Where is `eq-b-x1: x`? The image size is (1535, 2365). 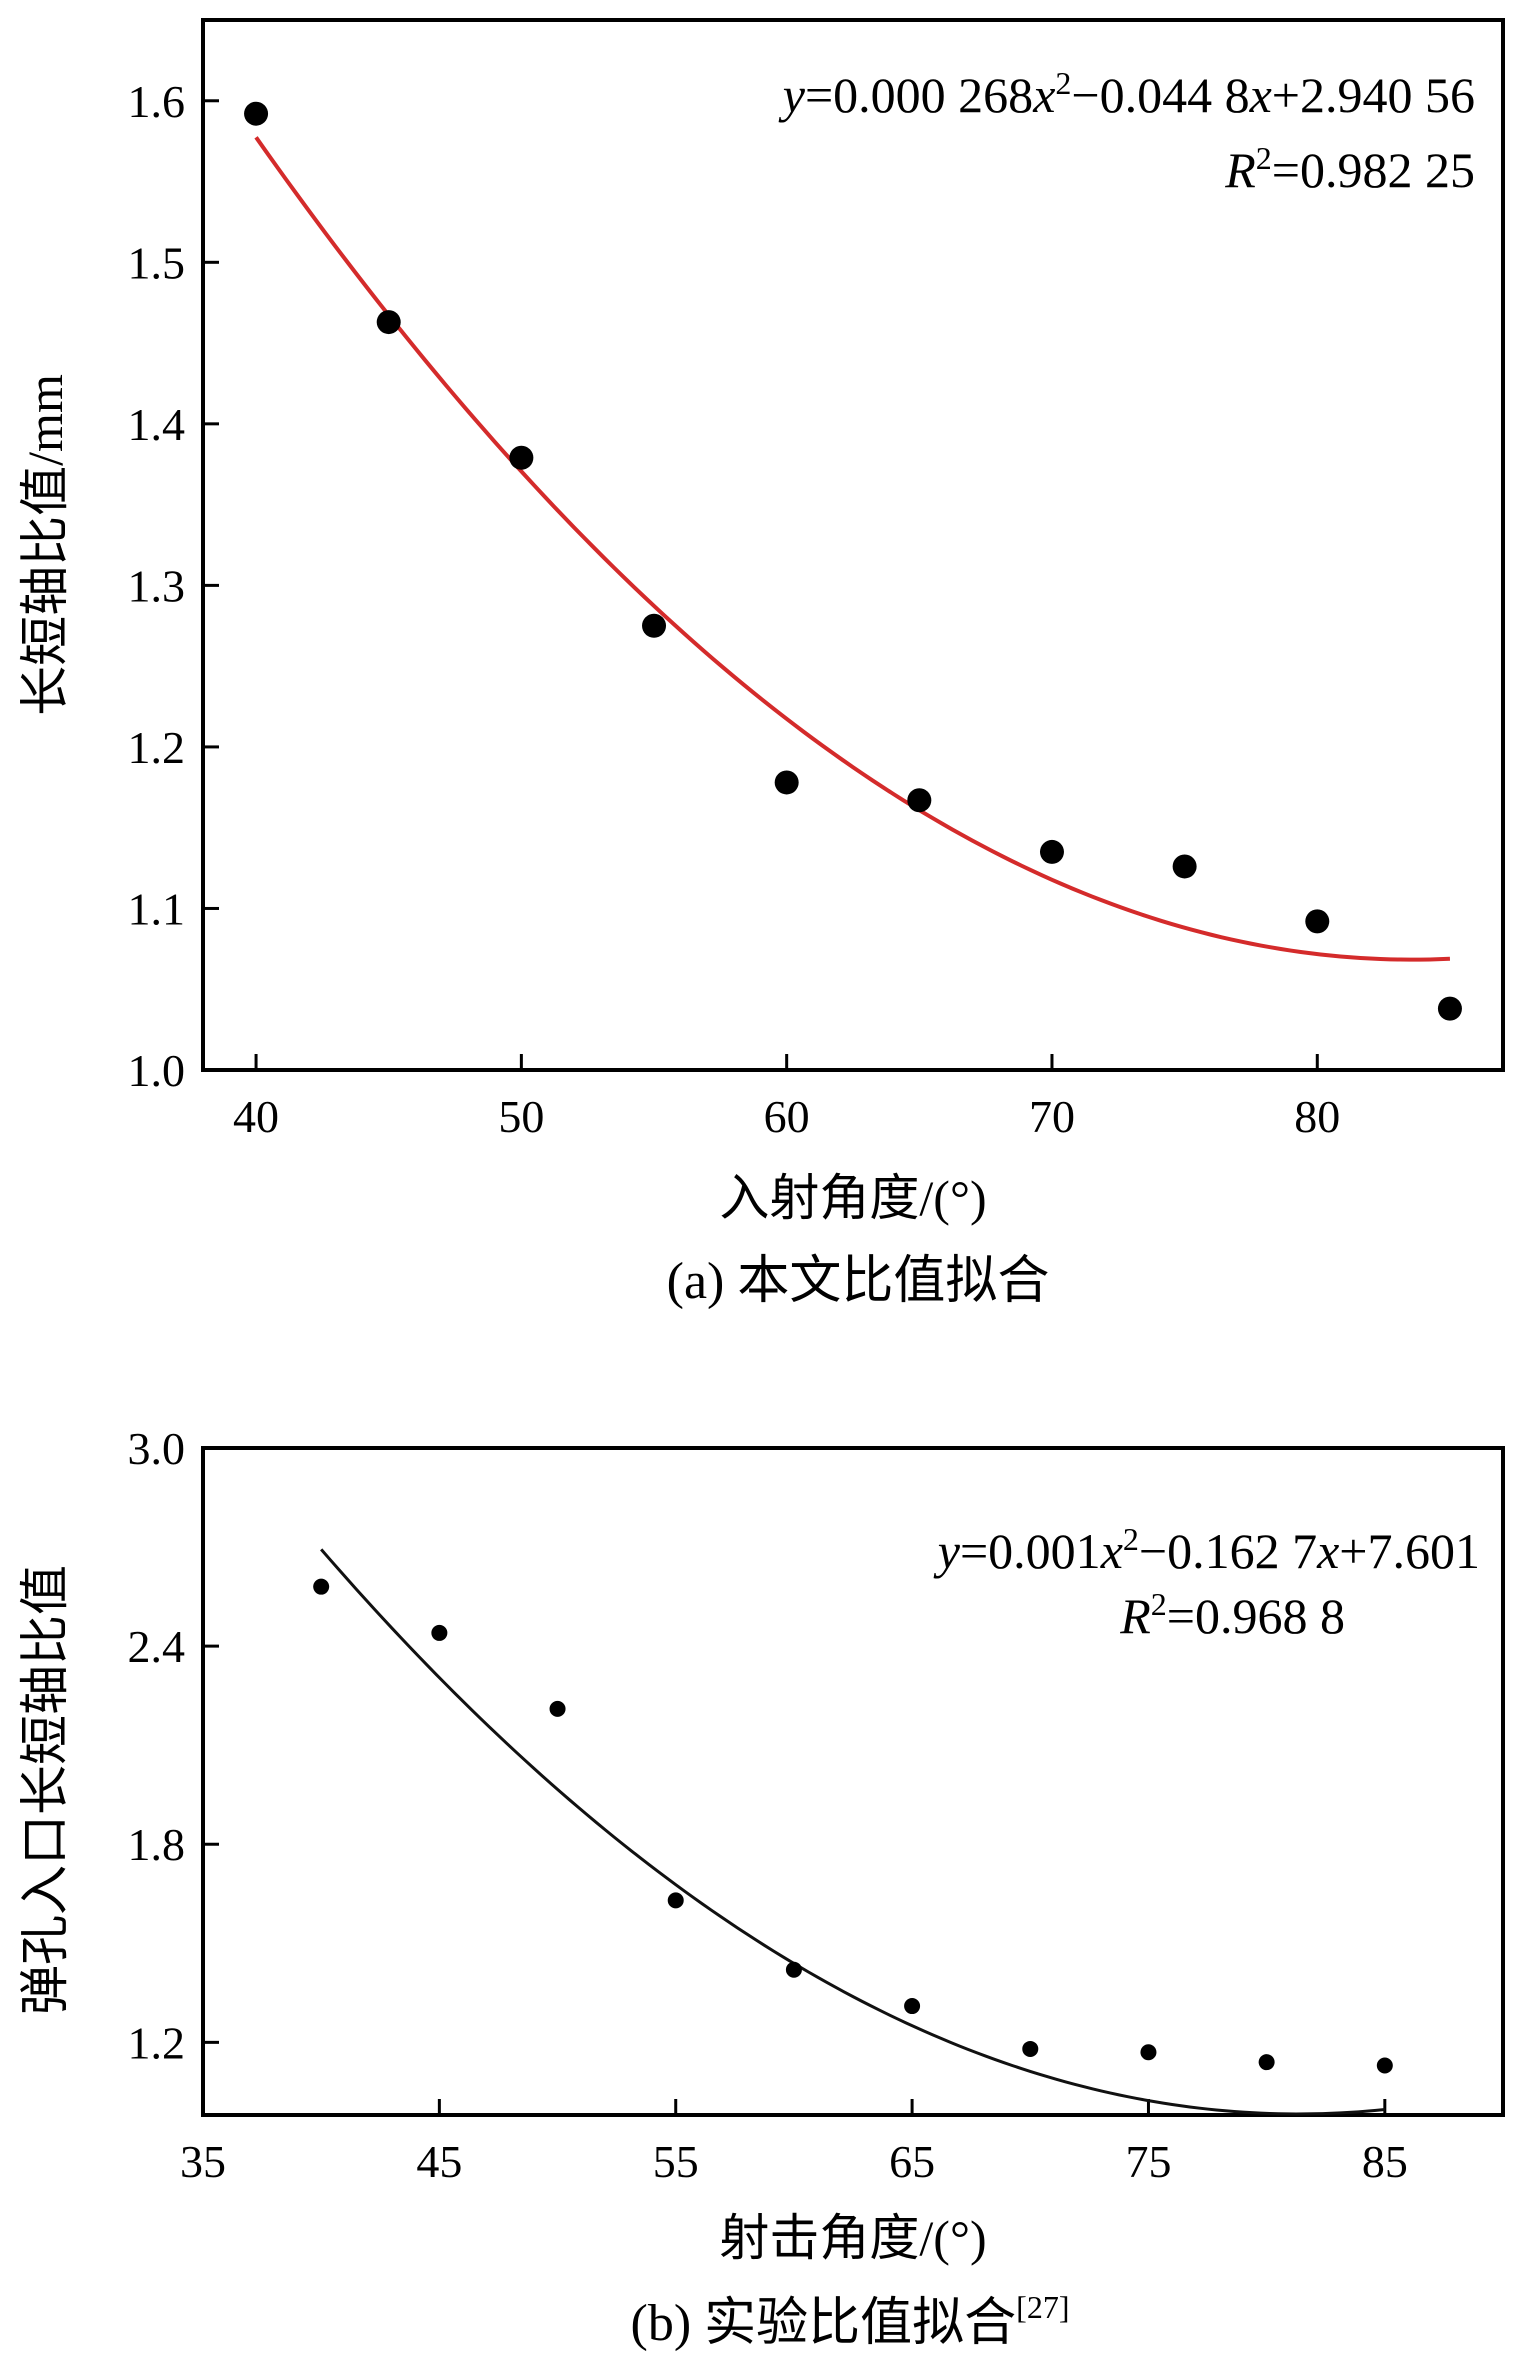 eq-b-x1: x is located at coordinates (1111, 1551).